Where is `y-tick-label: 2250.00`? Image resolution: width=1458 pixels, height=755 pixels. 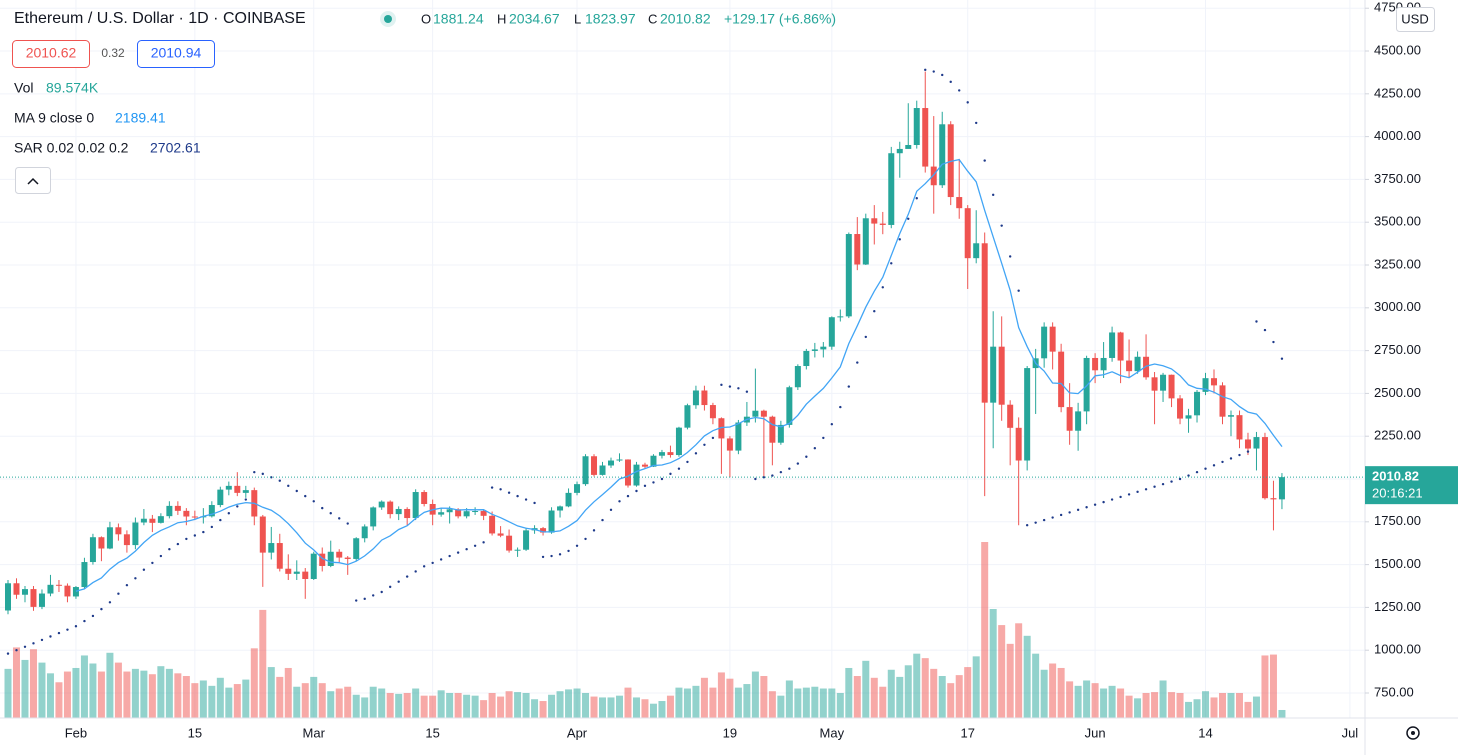 y-tick-label: 2250.00 is located at coordinates (1397, 435).